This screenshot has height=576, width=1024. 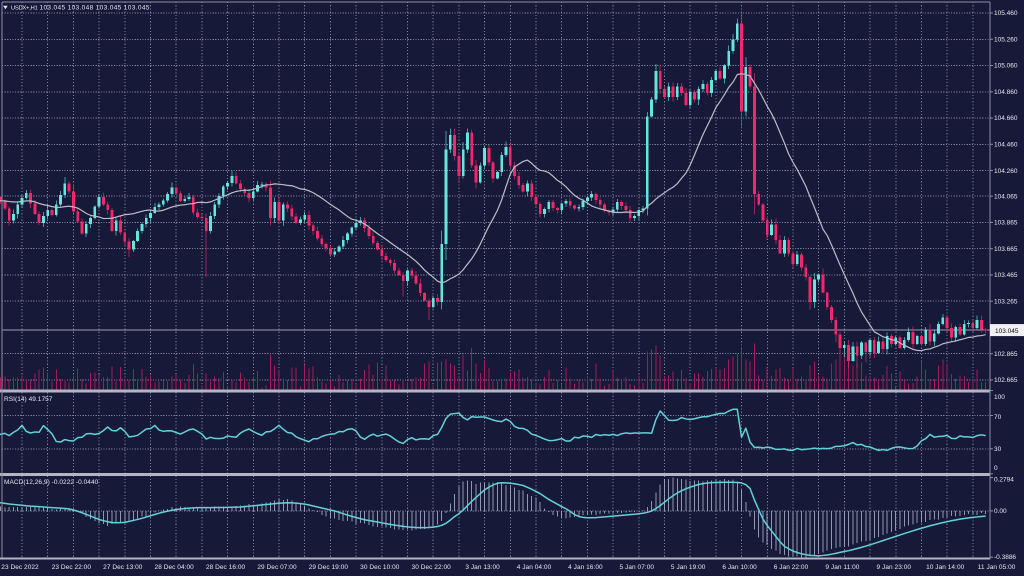 I want to click on svg-text: 5 Jan 07:00, so click(x=637, y=567).